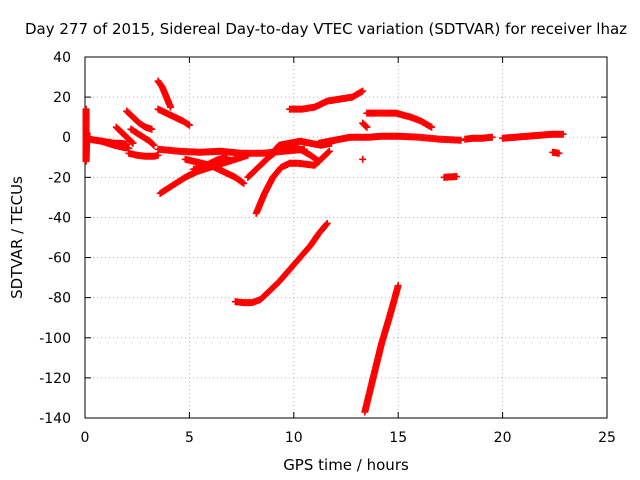 This screenshot has height=480, width=640. Describe the element at coordinates (59, 218) in the screenshot. I see `y-tick-label: -40` at that location.